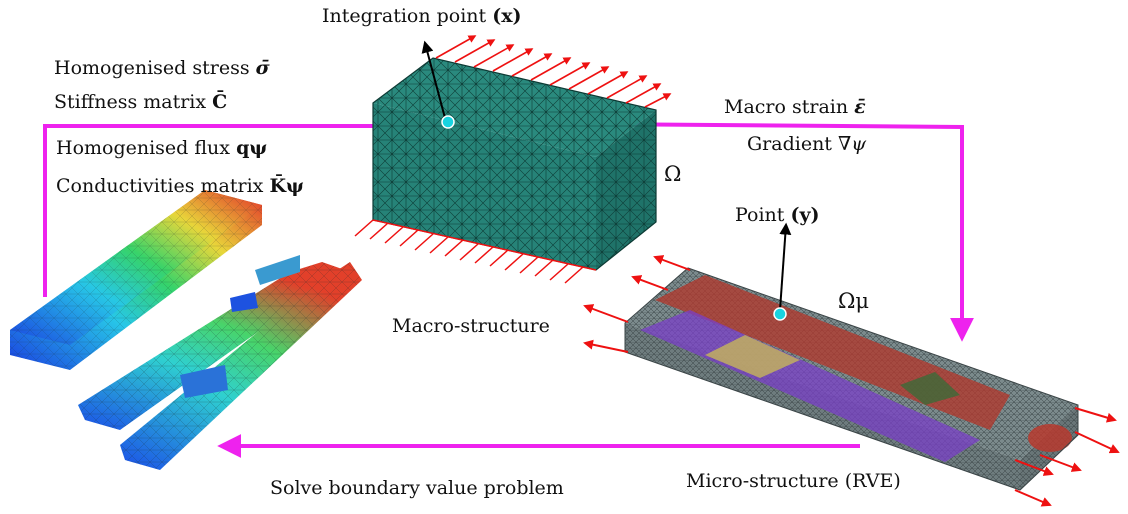 This screenshot has width=1128, height=514. What do you see at coordinates (777, 215) in the screenshot?
I see `point-label: Point (y)` at bounding box center [777, 215].